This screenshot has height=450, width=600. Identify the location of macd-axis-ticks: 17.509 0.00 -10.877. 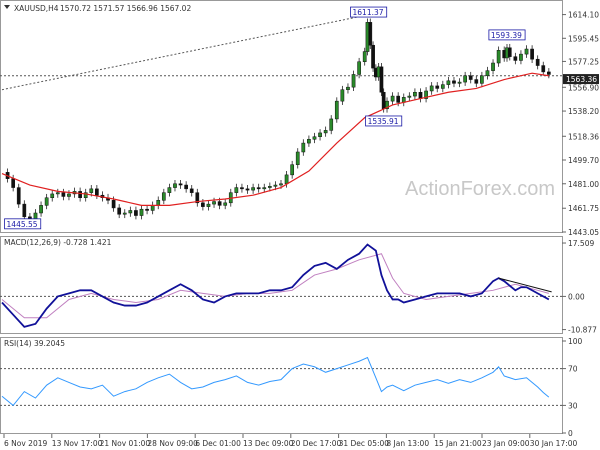
(579, 287).